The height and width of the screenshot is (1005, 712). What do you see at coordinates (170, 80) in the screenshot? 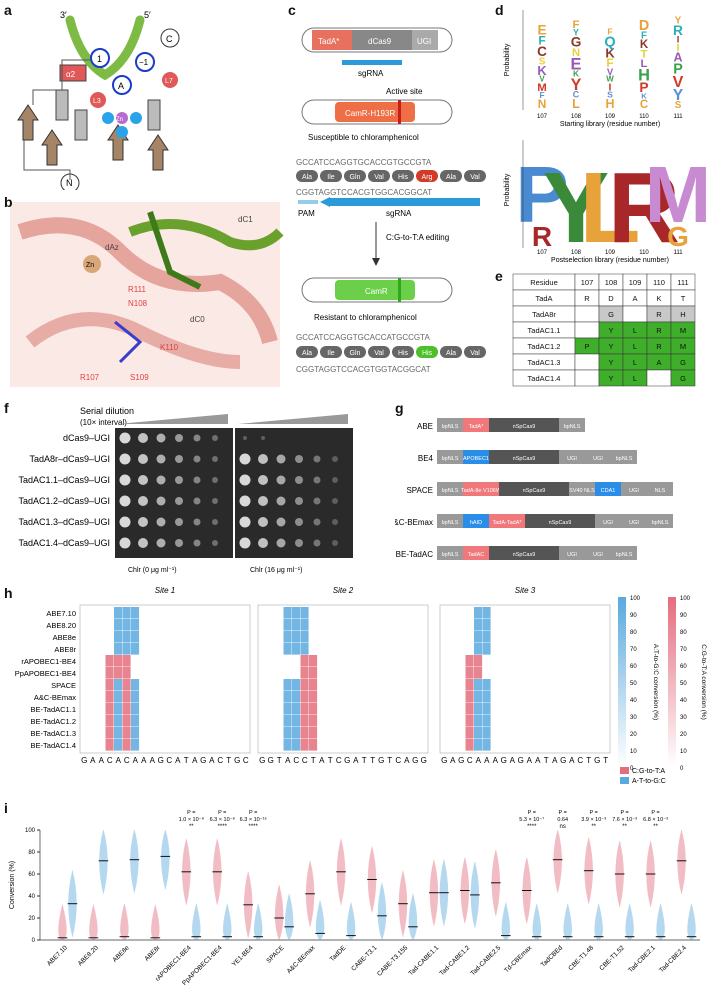
I see `loop-l7` at bounding box center [170, 80].